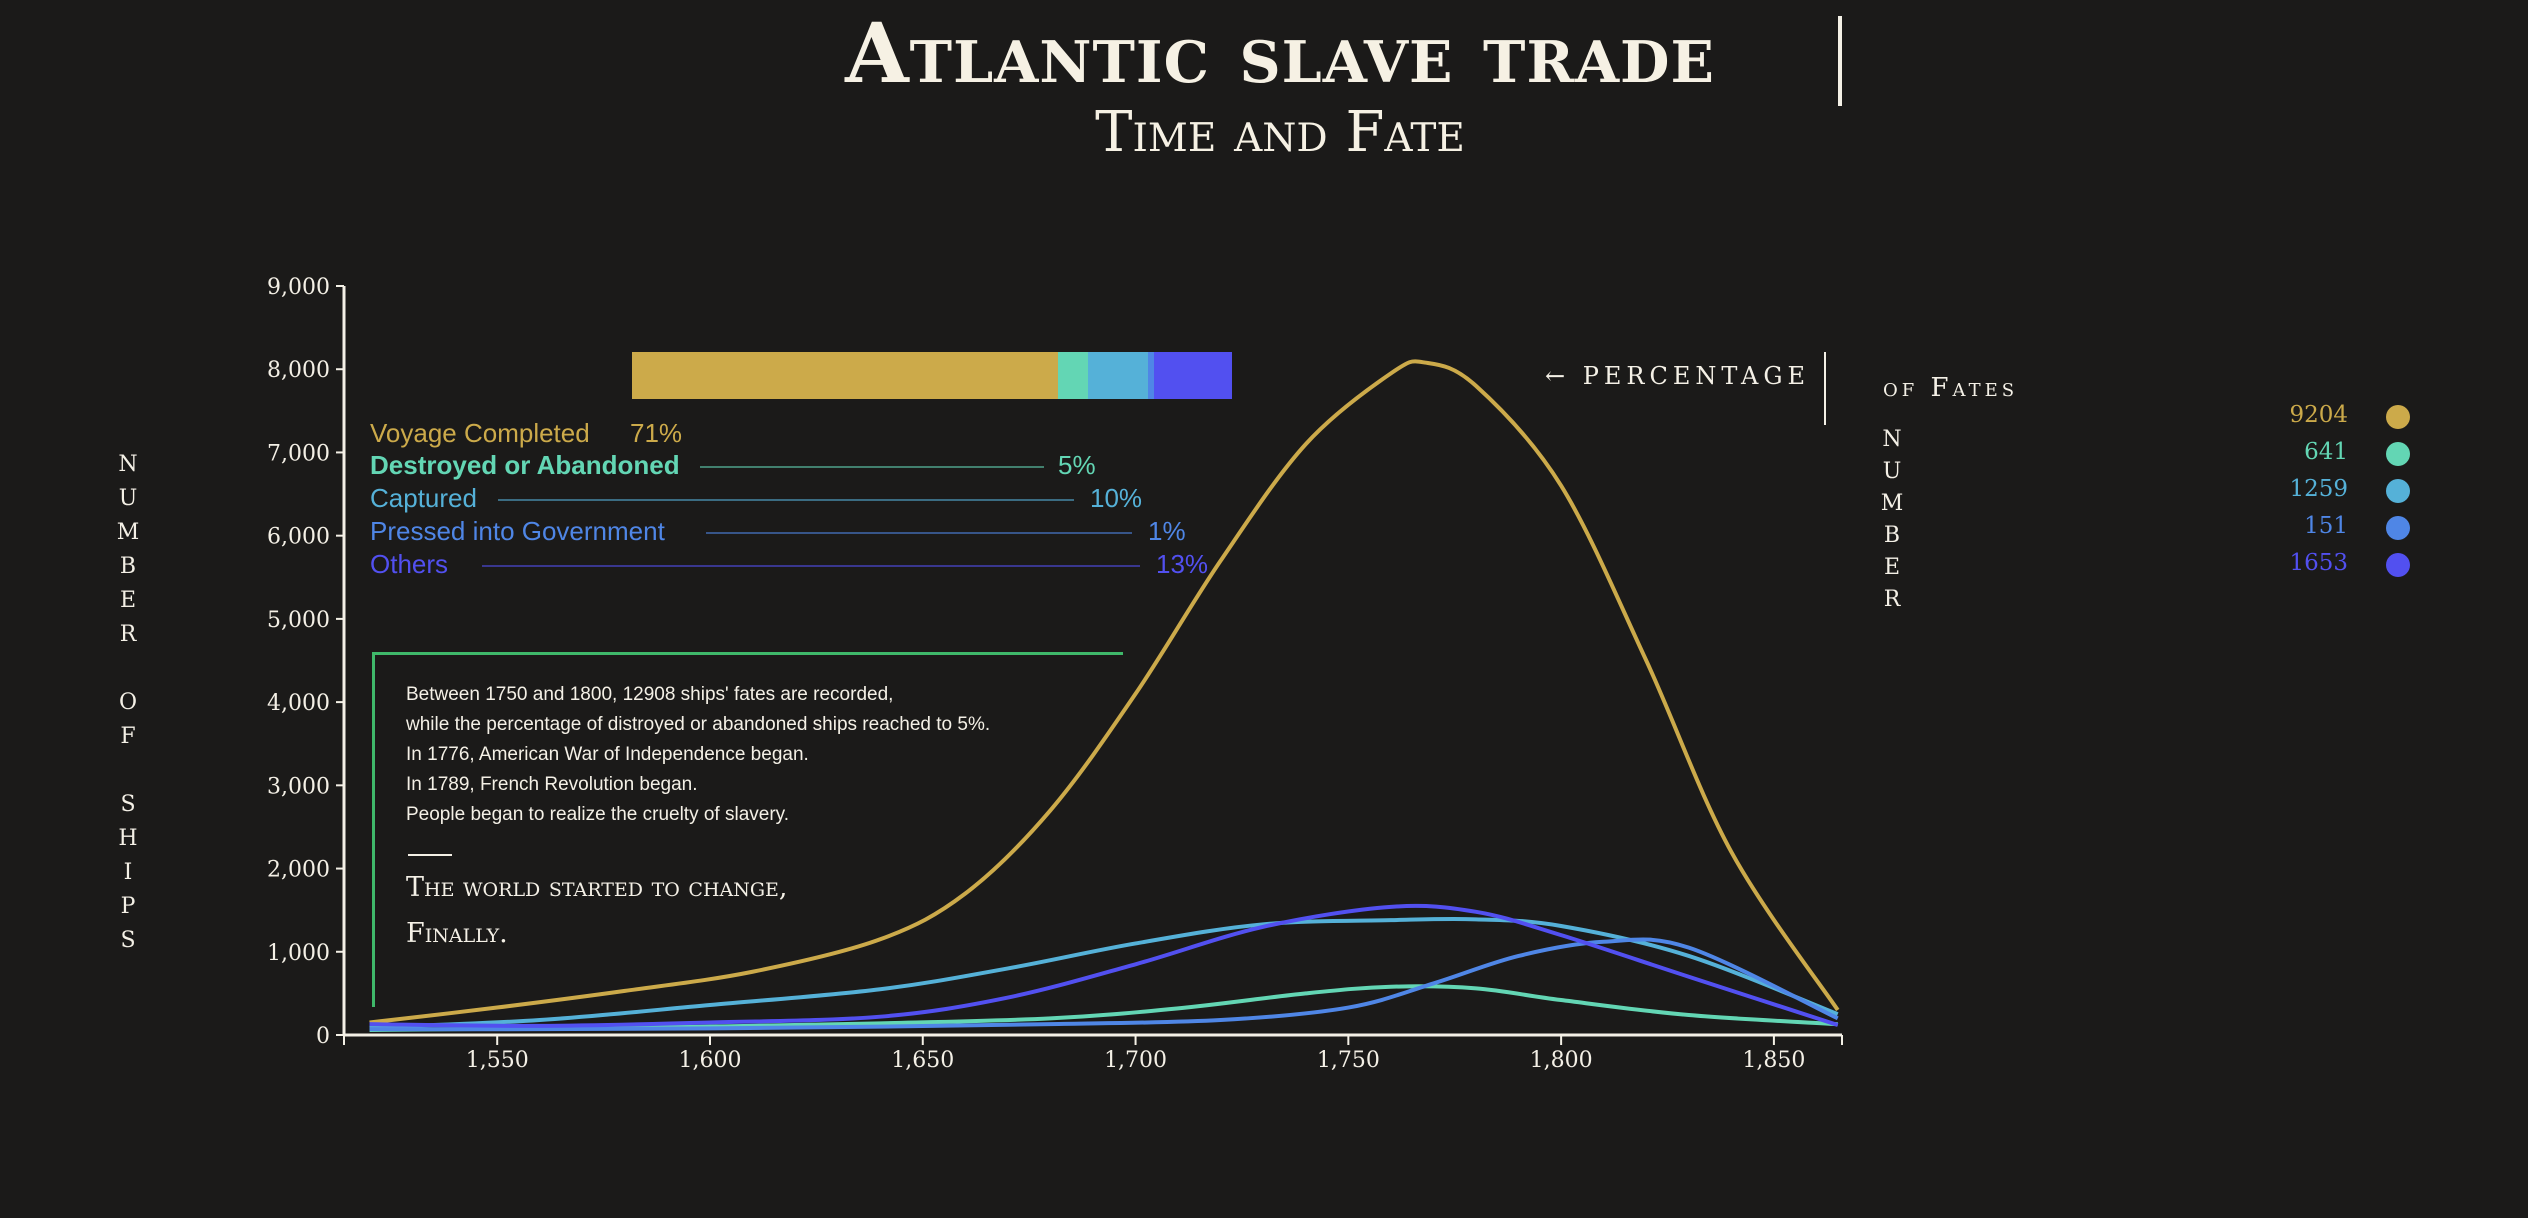 The width and height of the screenshot is (2528, 1218). I want to click on y-tick-label: 6,000, so click(298, 537).